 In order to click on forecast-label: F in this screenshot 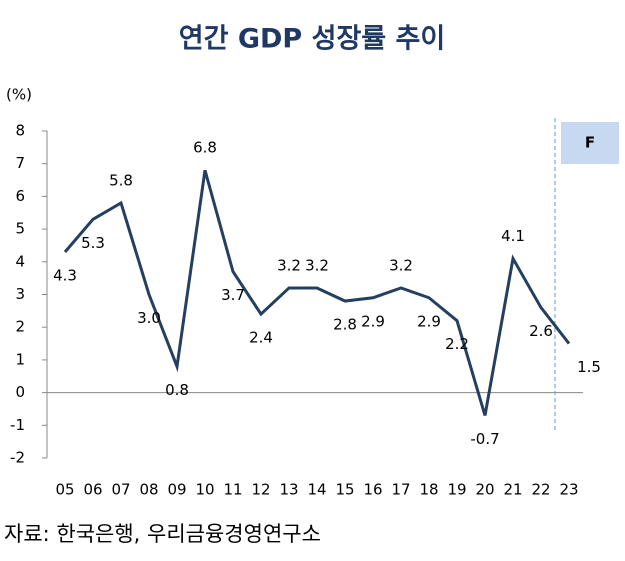, I will do `click(590, 143)`.